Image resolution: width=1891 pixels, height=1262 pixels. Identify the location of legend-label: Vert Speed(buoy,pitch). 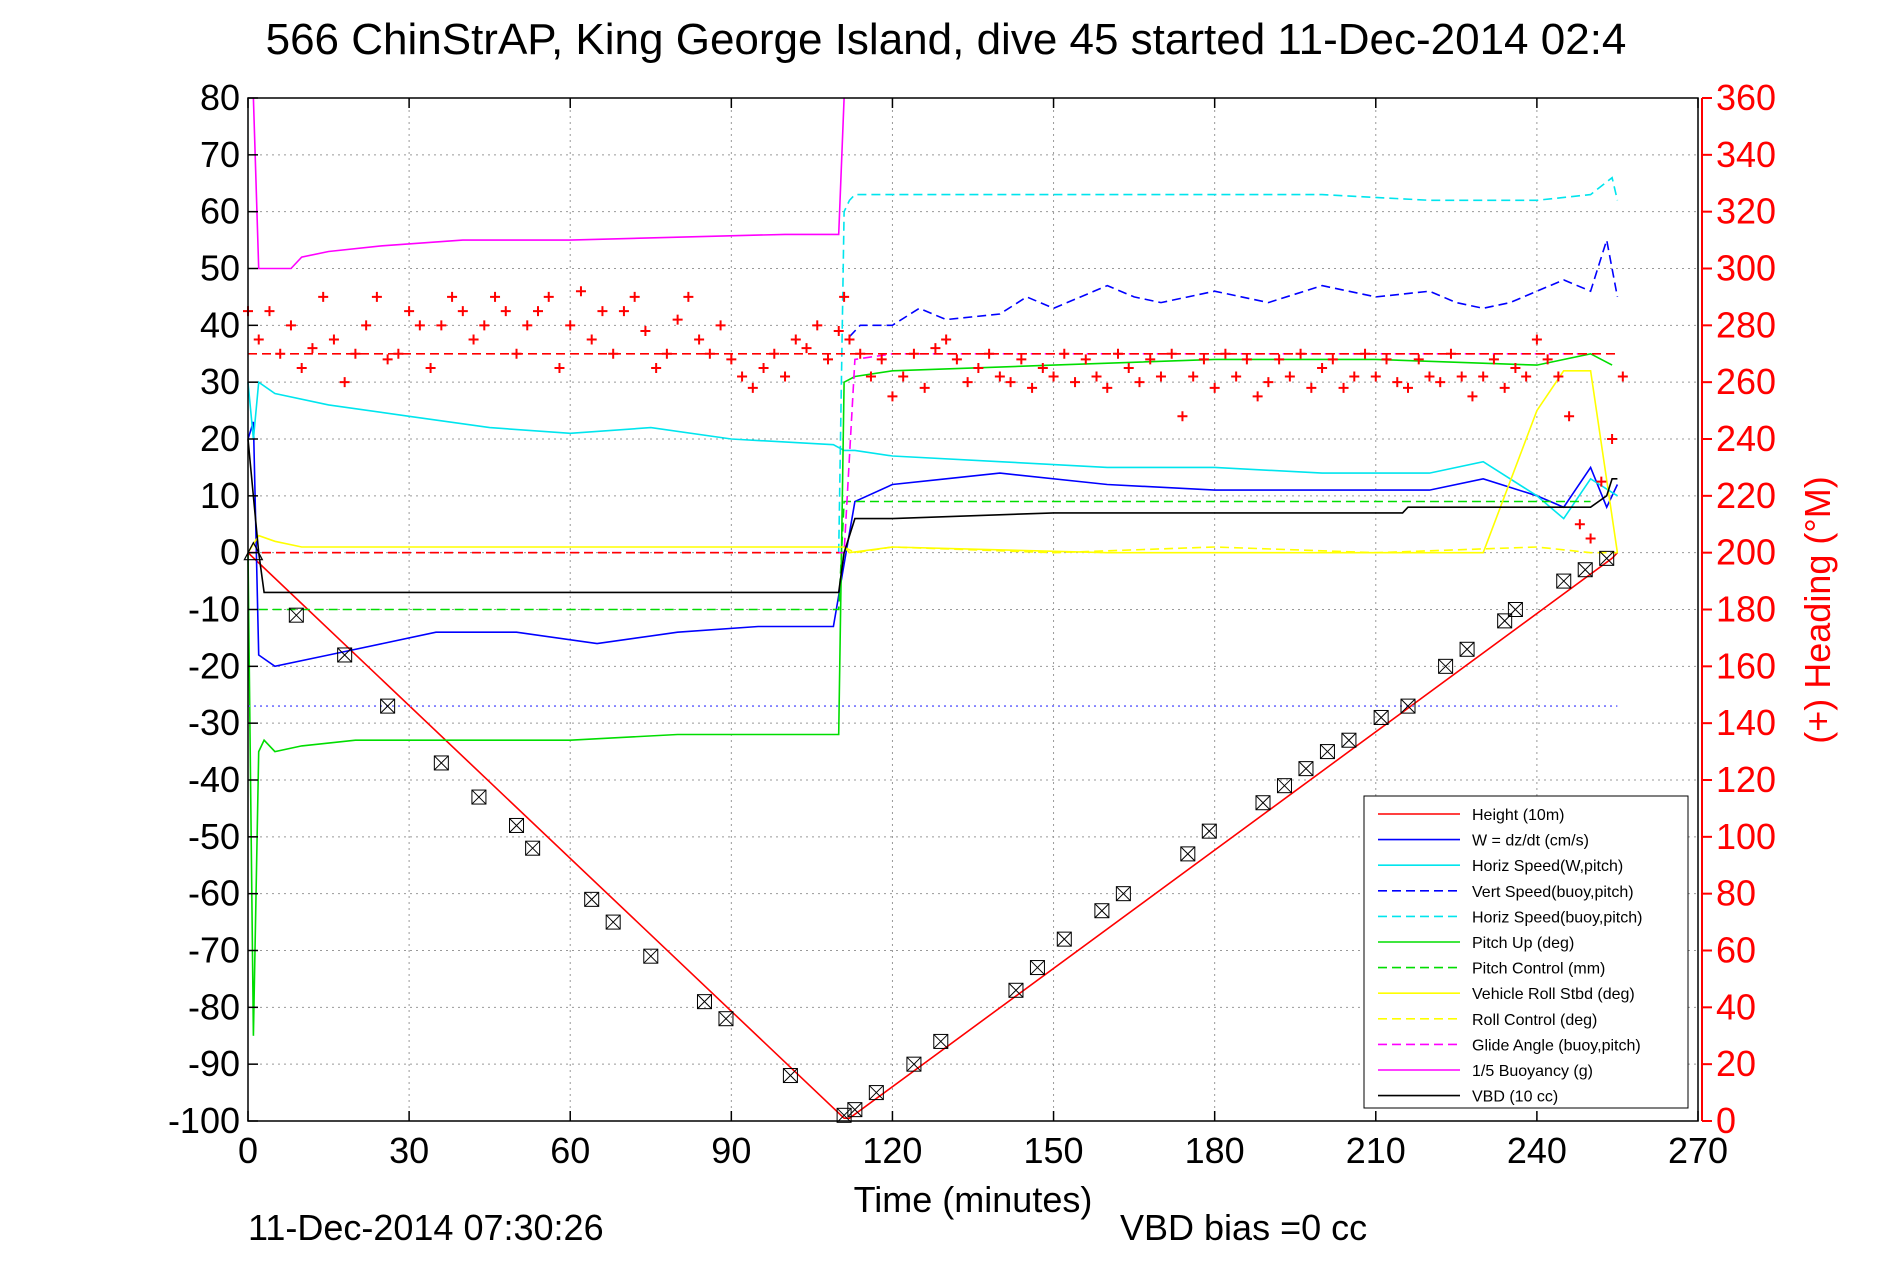
(1553, 892).